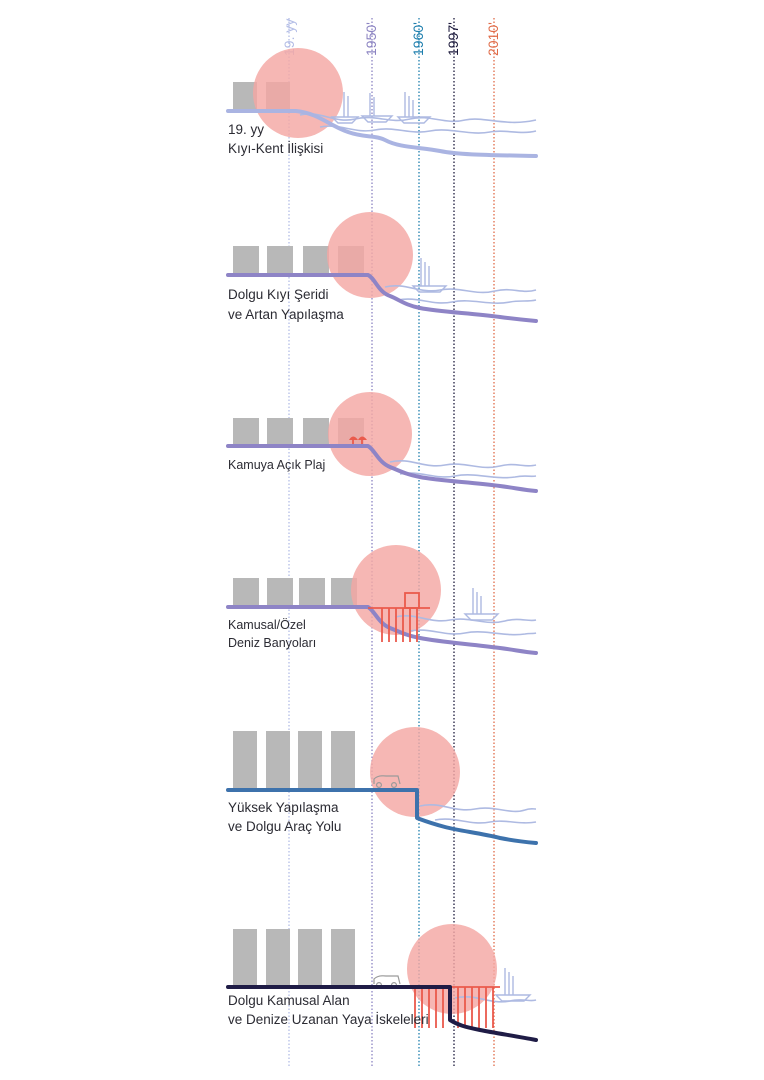  What do you see at coordinates (275, 148) in the screenshot?
I see `panel-label-line: Kıyı-Kent İlişkisi` at bounding box center [275, 148].